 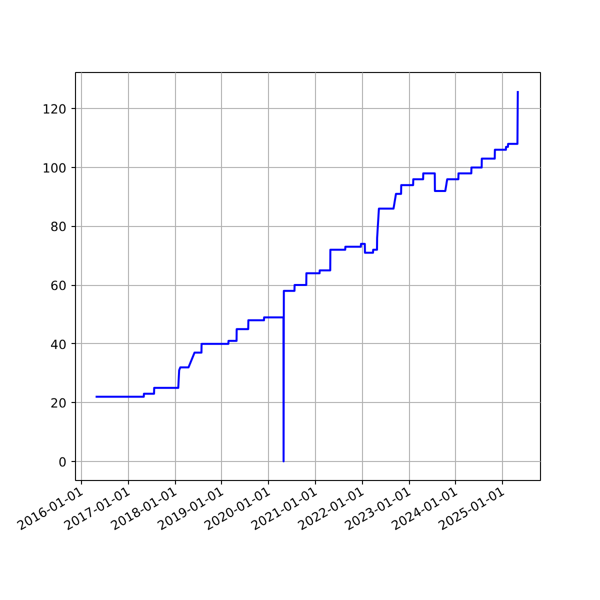 I want to click on y-tick-label: 120, so click(x=54, y=109).